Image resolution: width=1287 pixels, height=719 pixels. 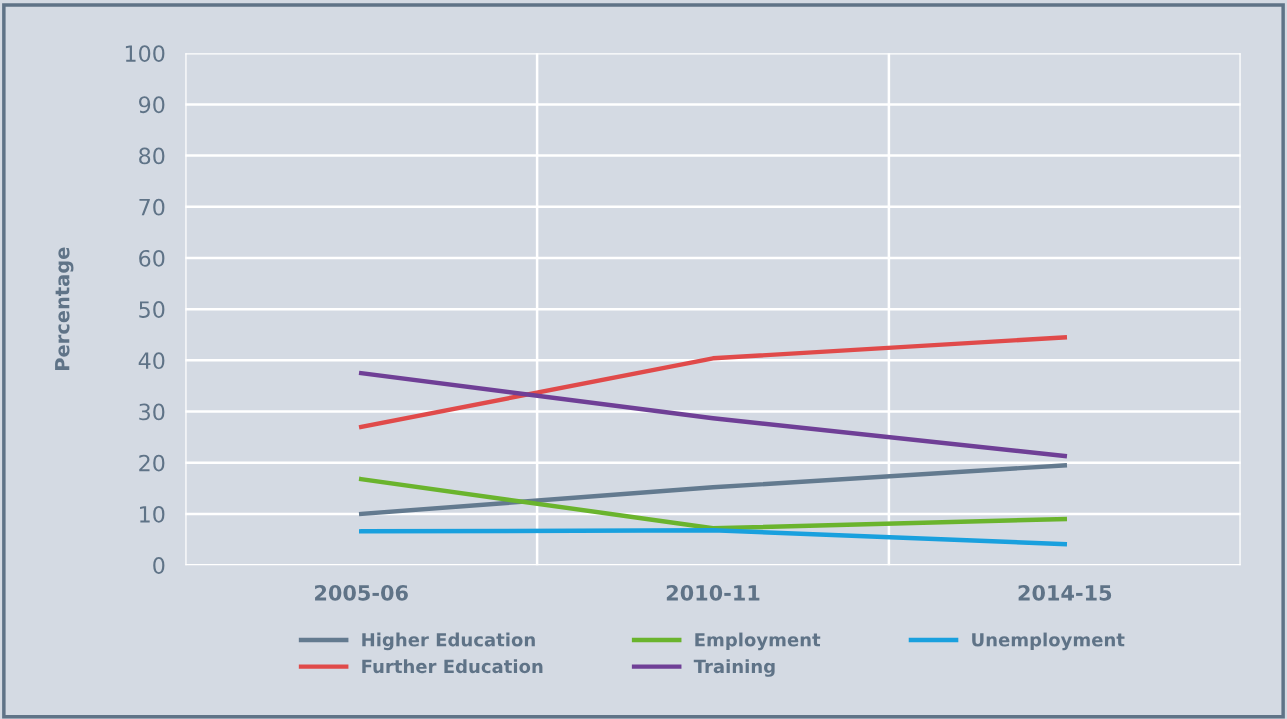 What do you see at coordinates (151, 361) in the screenshot?
I see `y-tick-label: 40` at bounding box center [151, 361].